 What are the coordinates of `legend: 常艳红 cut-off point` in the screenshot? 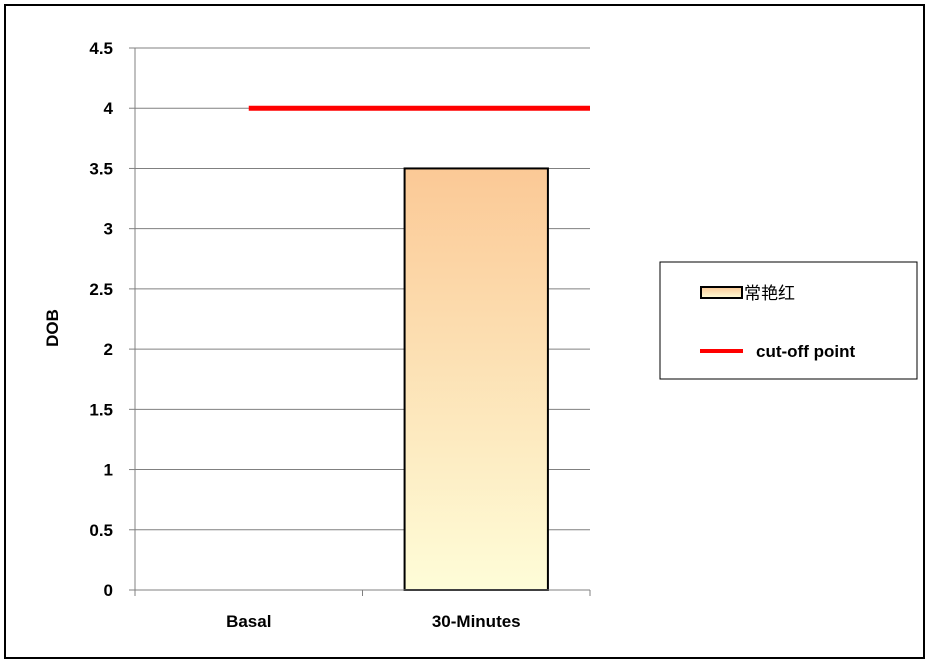 It's located at (788, 320).